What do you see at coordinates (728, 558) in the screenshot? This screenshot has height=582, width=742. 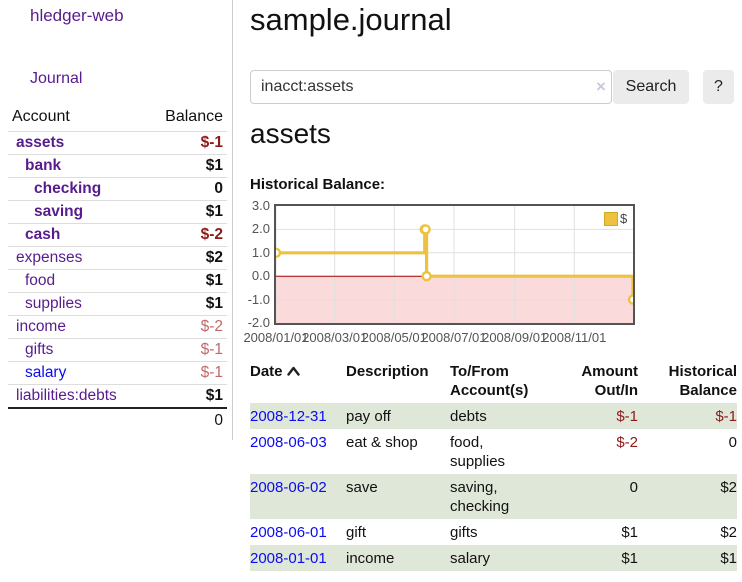 I see `transaction-balance: $1` at bounding box center [728, 558].